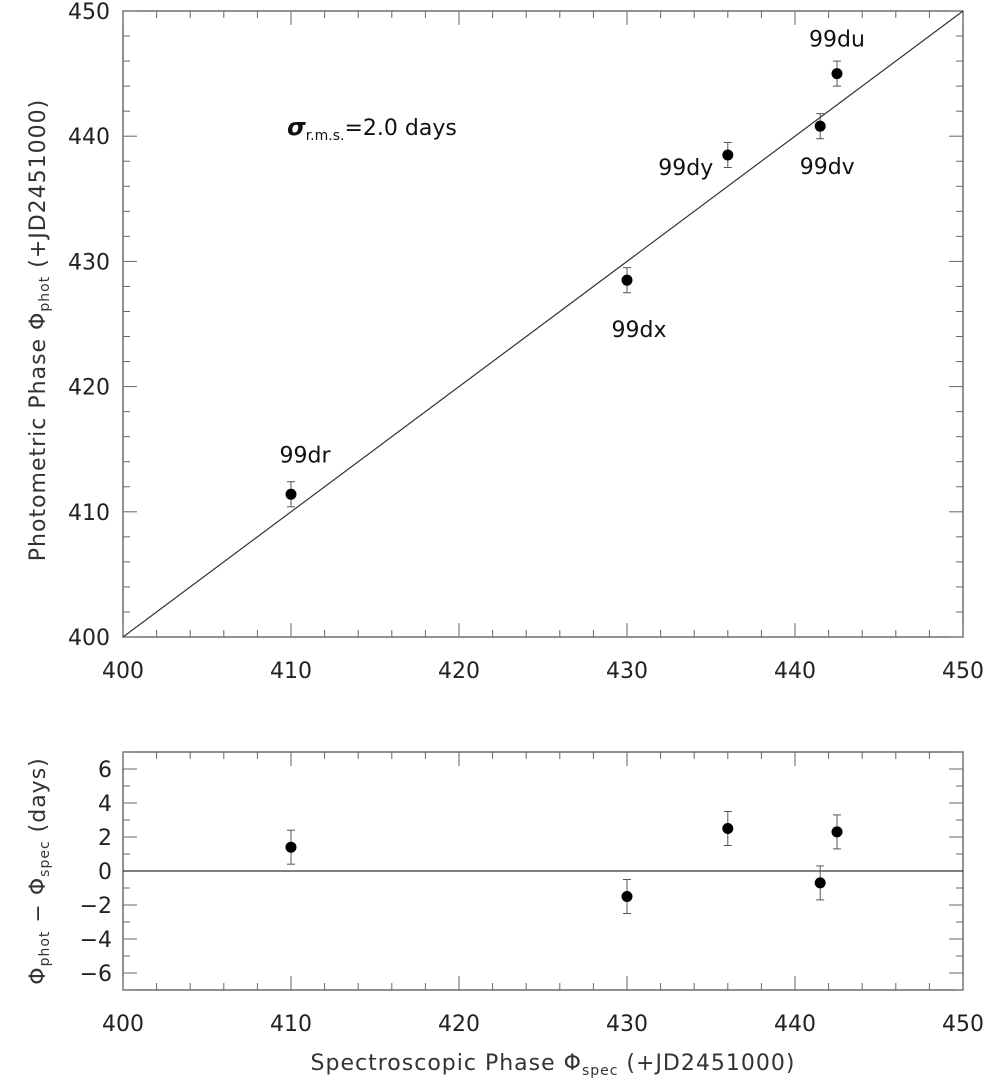 This screenshot has width=990, height=1085. Describe the element at coordinates (89, 137) in the screenshot. I see `y-tick-label: 440` at that location.